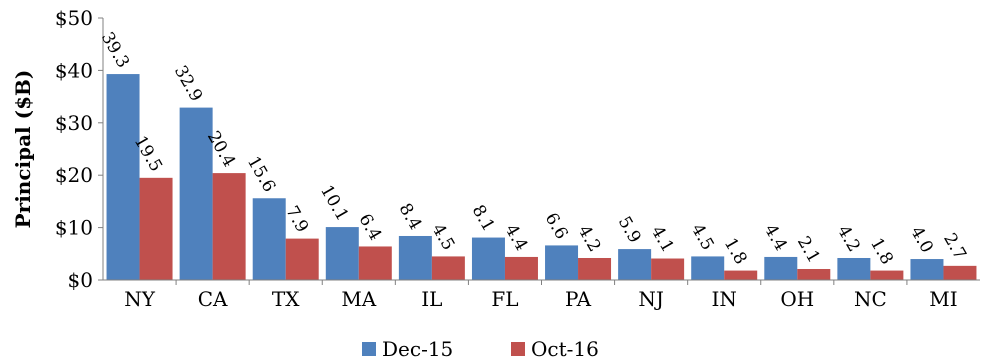  What do you see at coordinates (334, 203) in the screenshot?
I see `data-label: 10.1` at bounding box center [334, 203].